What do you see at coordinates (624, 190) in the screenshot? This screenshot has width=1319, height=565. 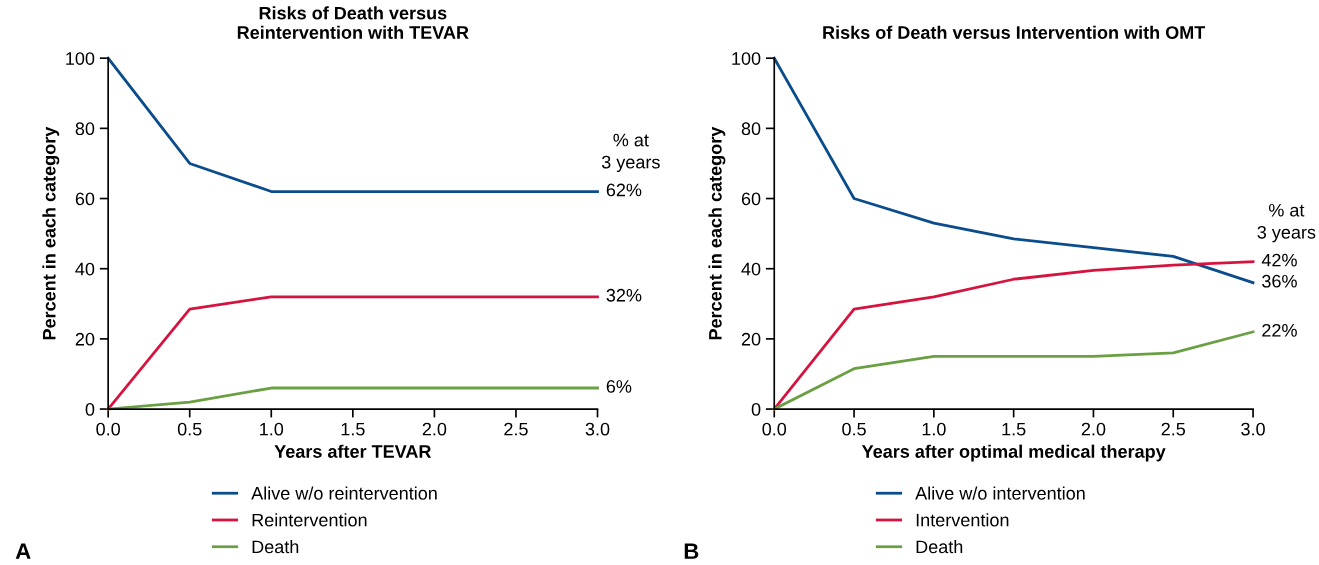 I see `data-label: 62%` at bounding box center [624, 190].